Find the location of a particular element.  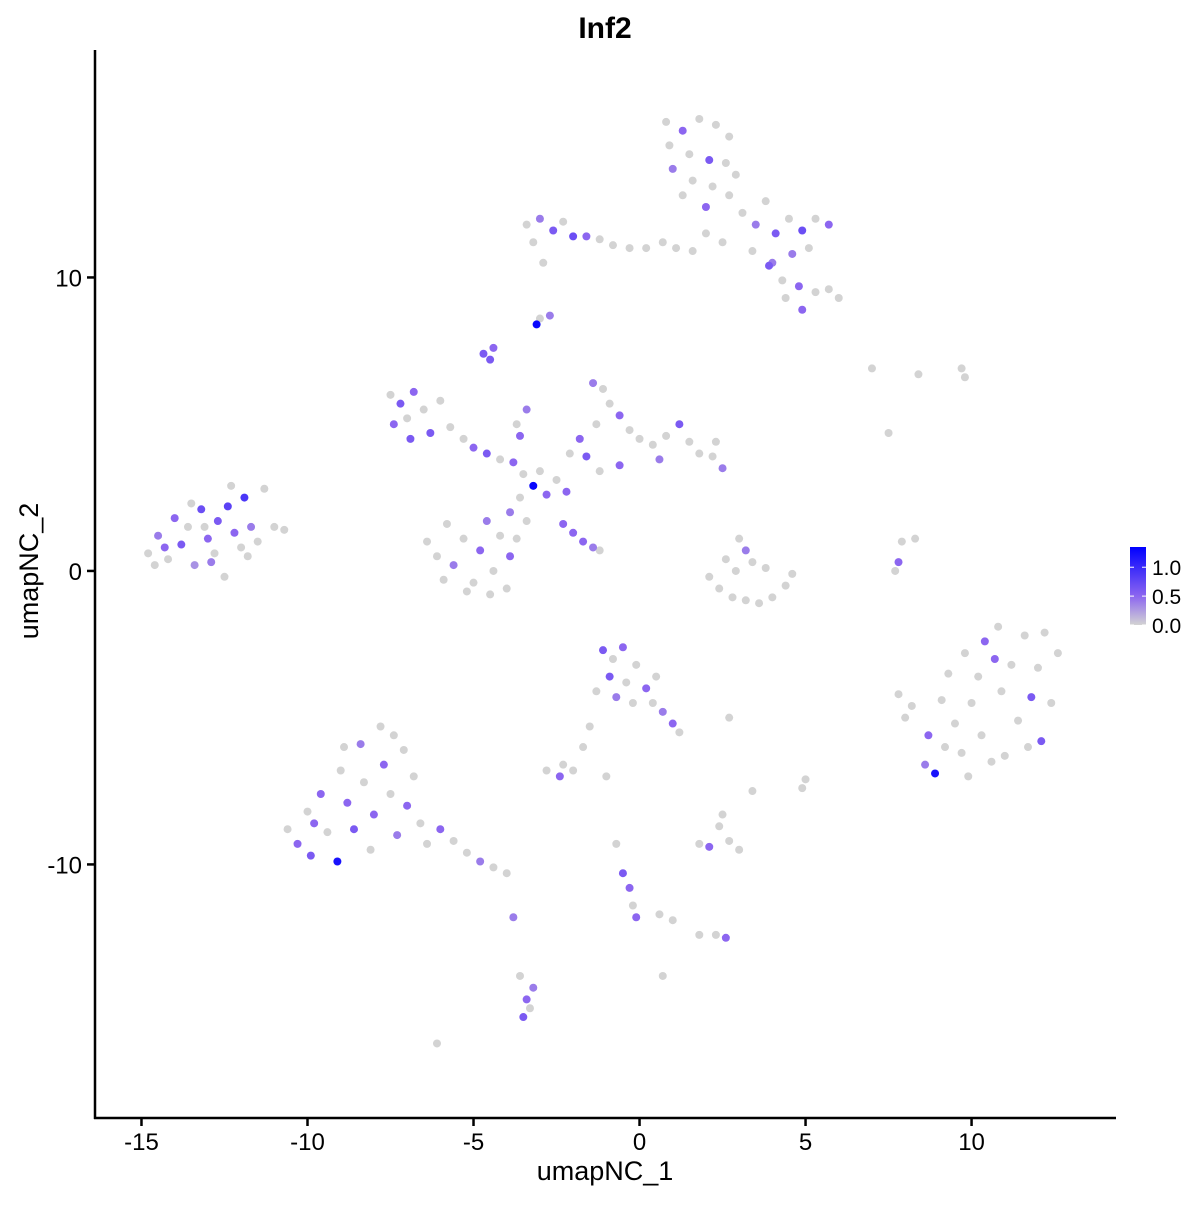

x-tick-label: -15 is located at coordinates (141, 1142).